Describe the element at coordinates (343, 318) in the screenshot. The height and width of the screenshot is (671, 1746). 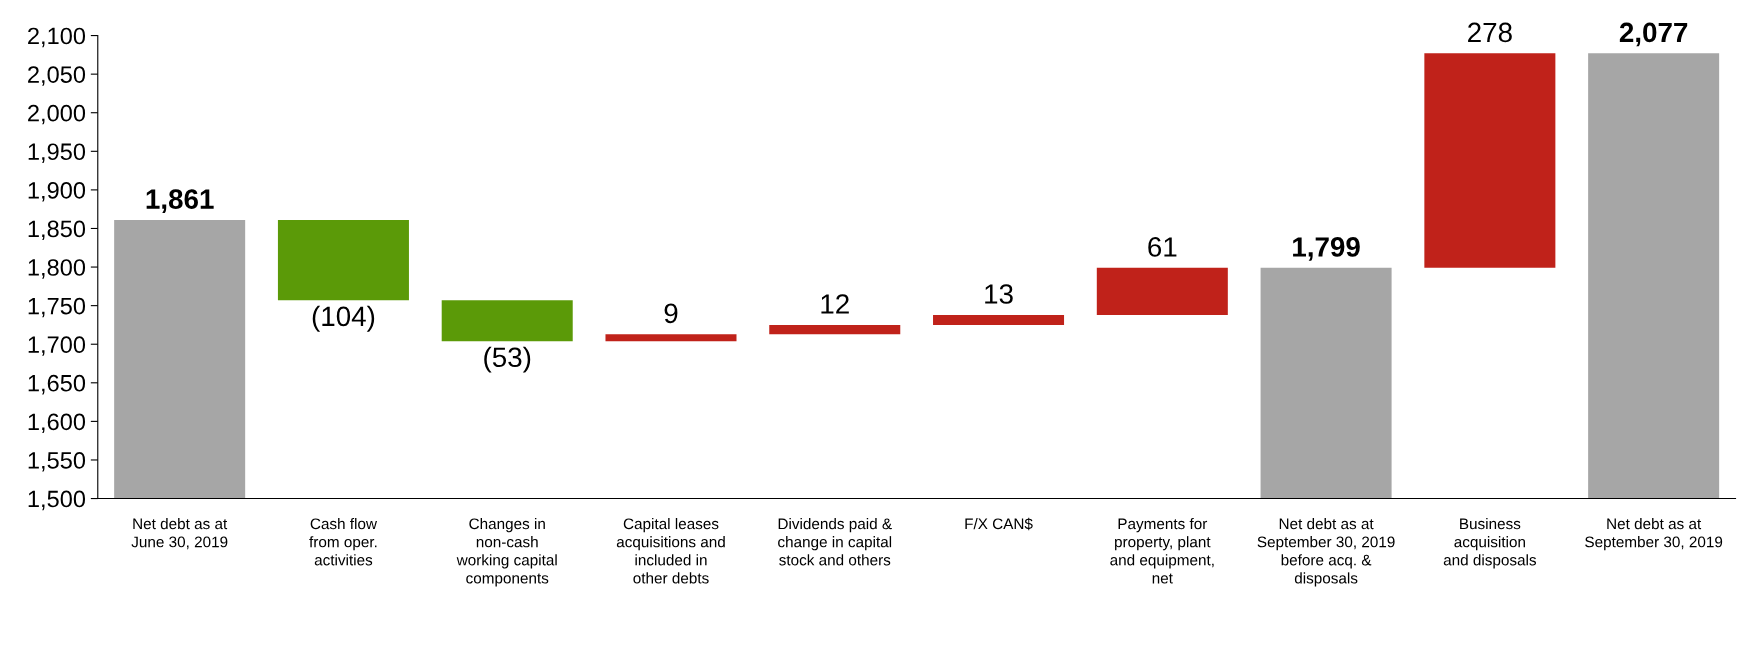
I see `data-label: (104)` at that location.